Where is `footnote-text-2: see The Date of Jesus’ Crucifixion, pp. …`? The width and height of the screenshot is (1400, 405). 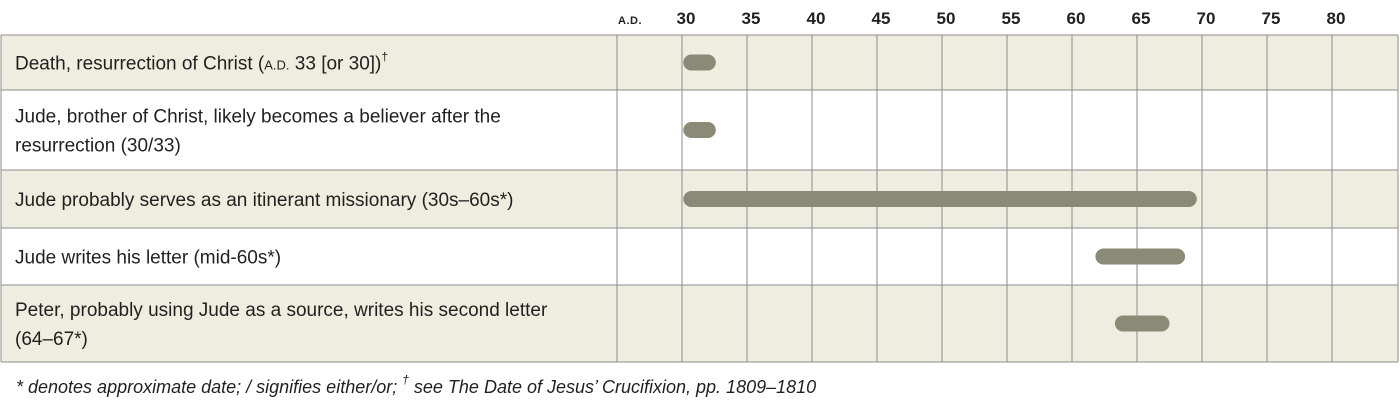 footnote-text-2: see The Date of Jesus’ Crucifixion, pp. … is located at coordinates (612, 387).